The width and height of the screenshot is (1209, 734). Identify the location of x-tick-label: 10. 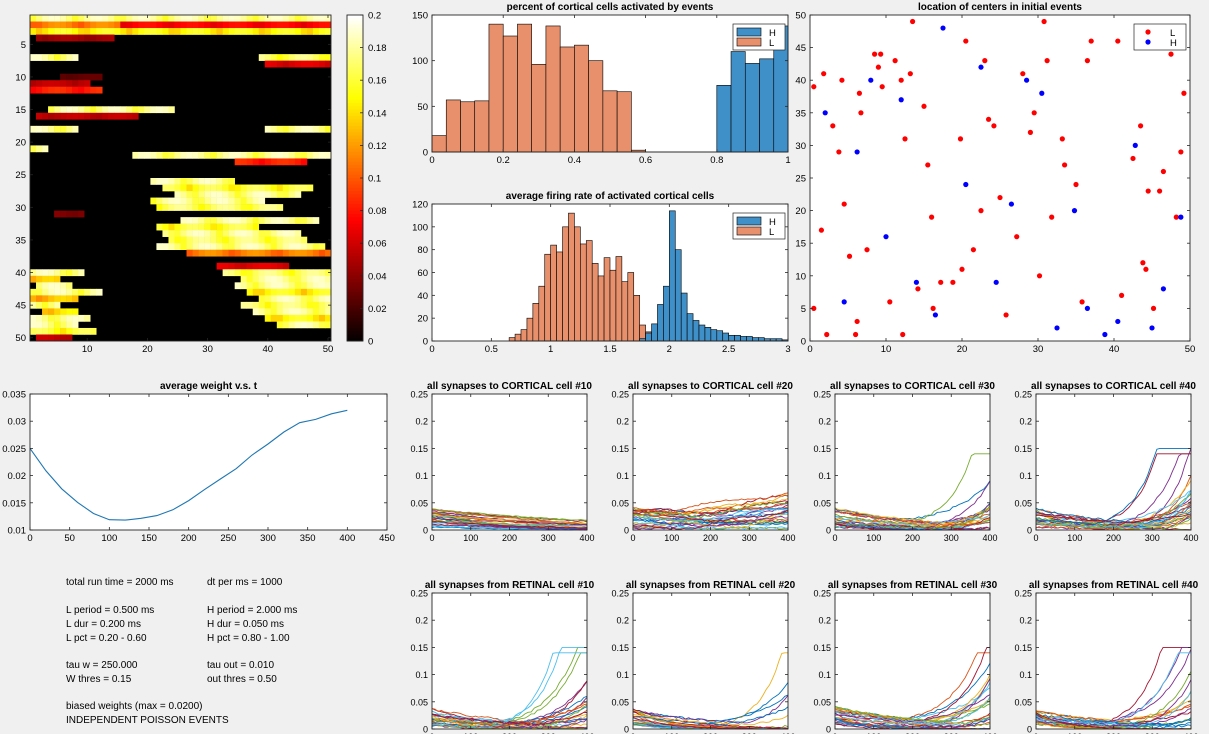
(87, 349).